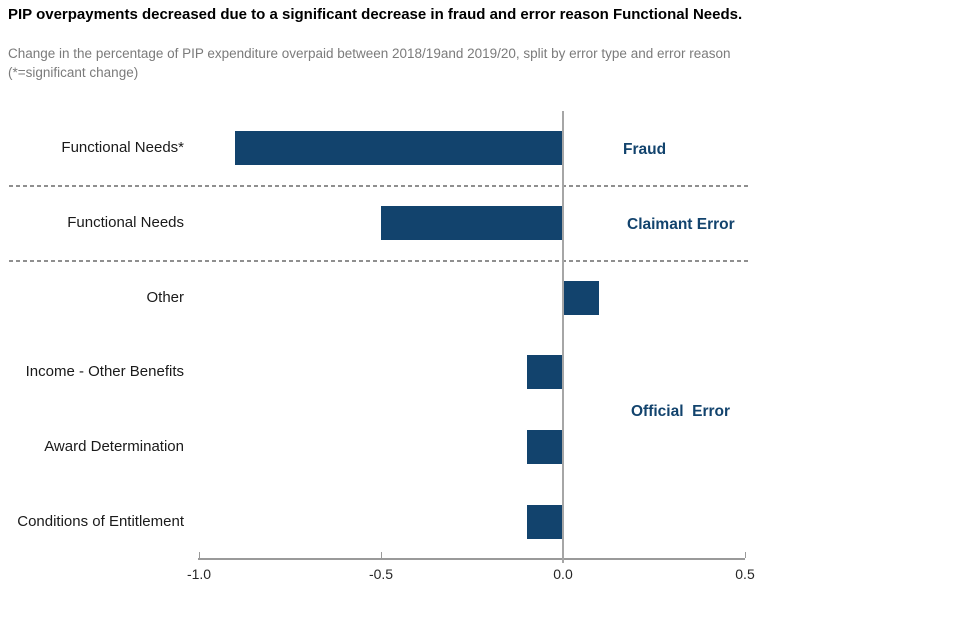  What do you see at coordinates (122, 147) in the screenshot?
I see `y-axis-label: Functional Needs*` at bounding box center [122, 147].